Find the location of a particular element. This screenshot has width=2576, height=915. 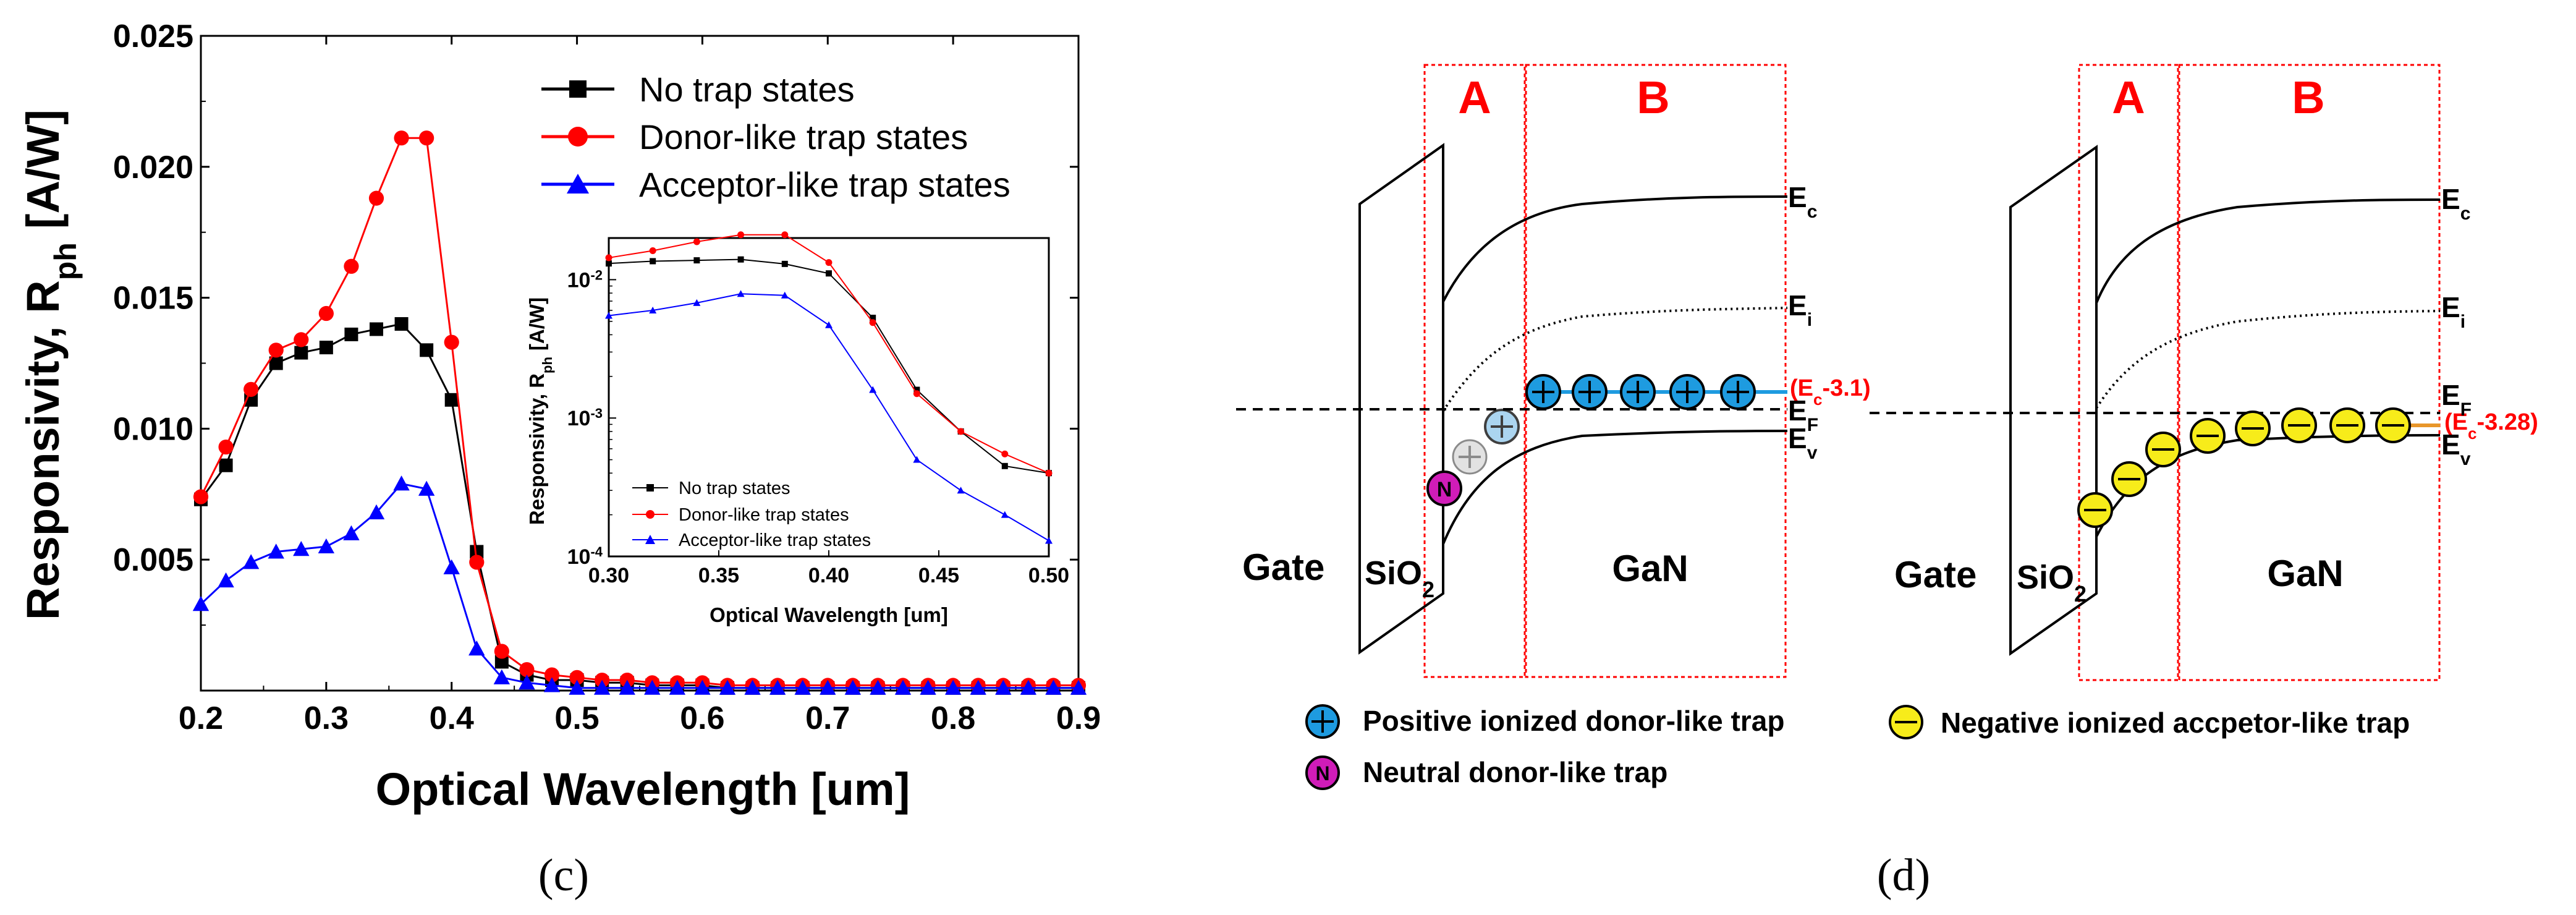

semiconductor-label-left: GaN is located at coordinates (1650, 568).